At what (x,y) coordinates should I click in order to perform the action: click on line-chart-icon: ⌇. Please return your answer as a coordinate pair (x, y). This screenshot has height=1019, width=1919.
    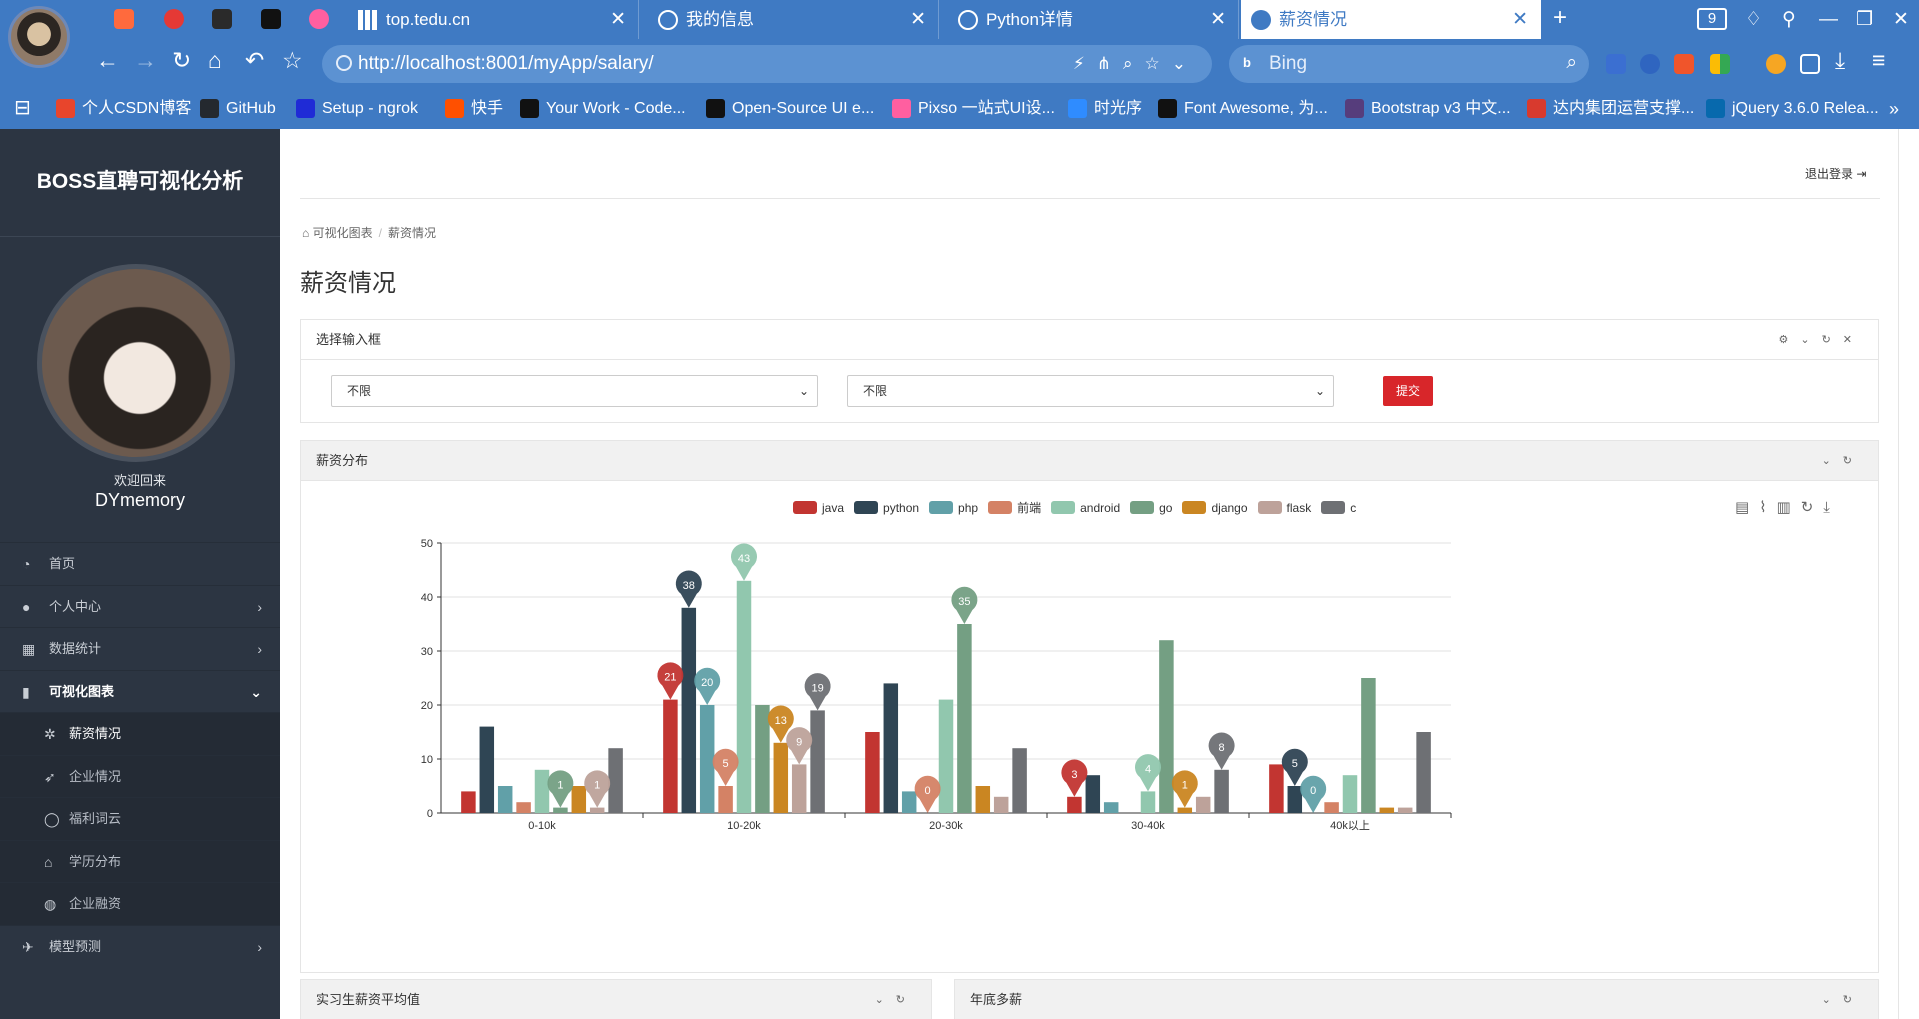
    Looking at the image, I should click on (1768, 507).